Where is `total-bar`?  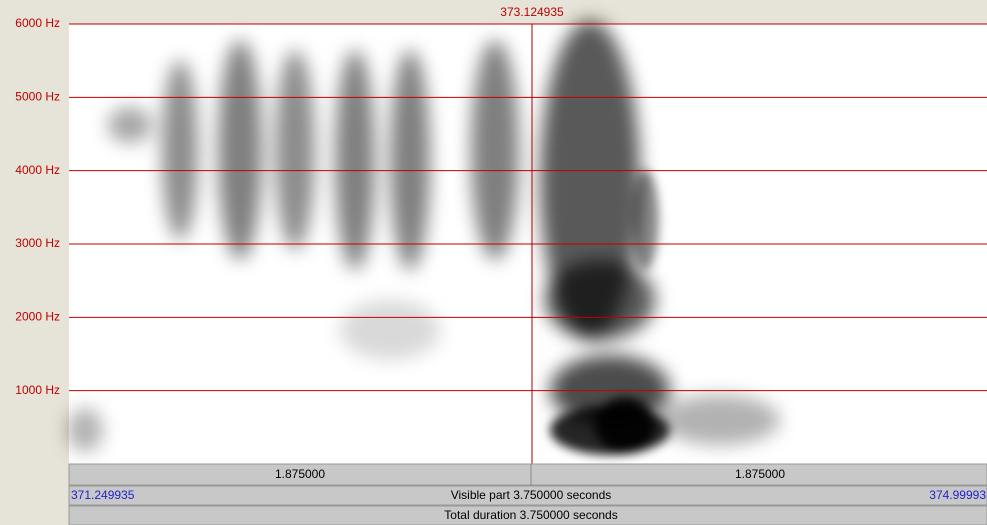 total-bar is located at coordinates (527, 515).